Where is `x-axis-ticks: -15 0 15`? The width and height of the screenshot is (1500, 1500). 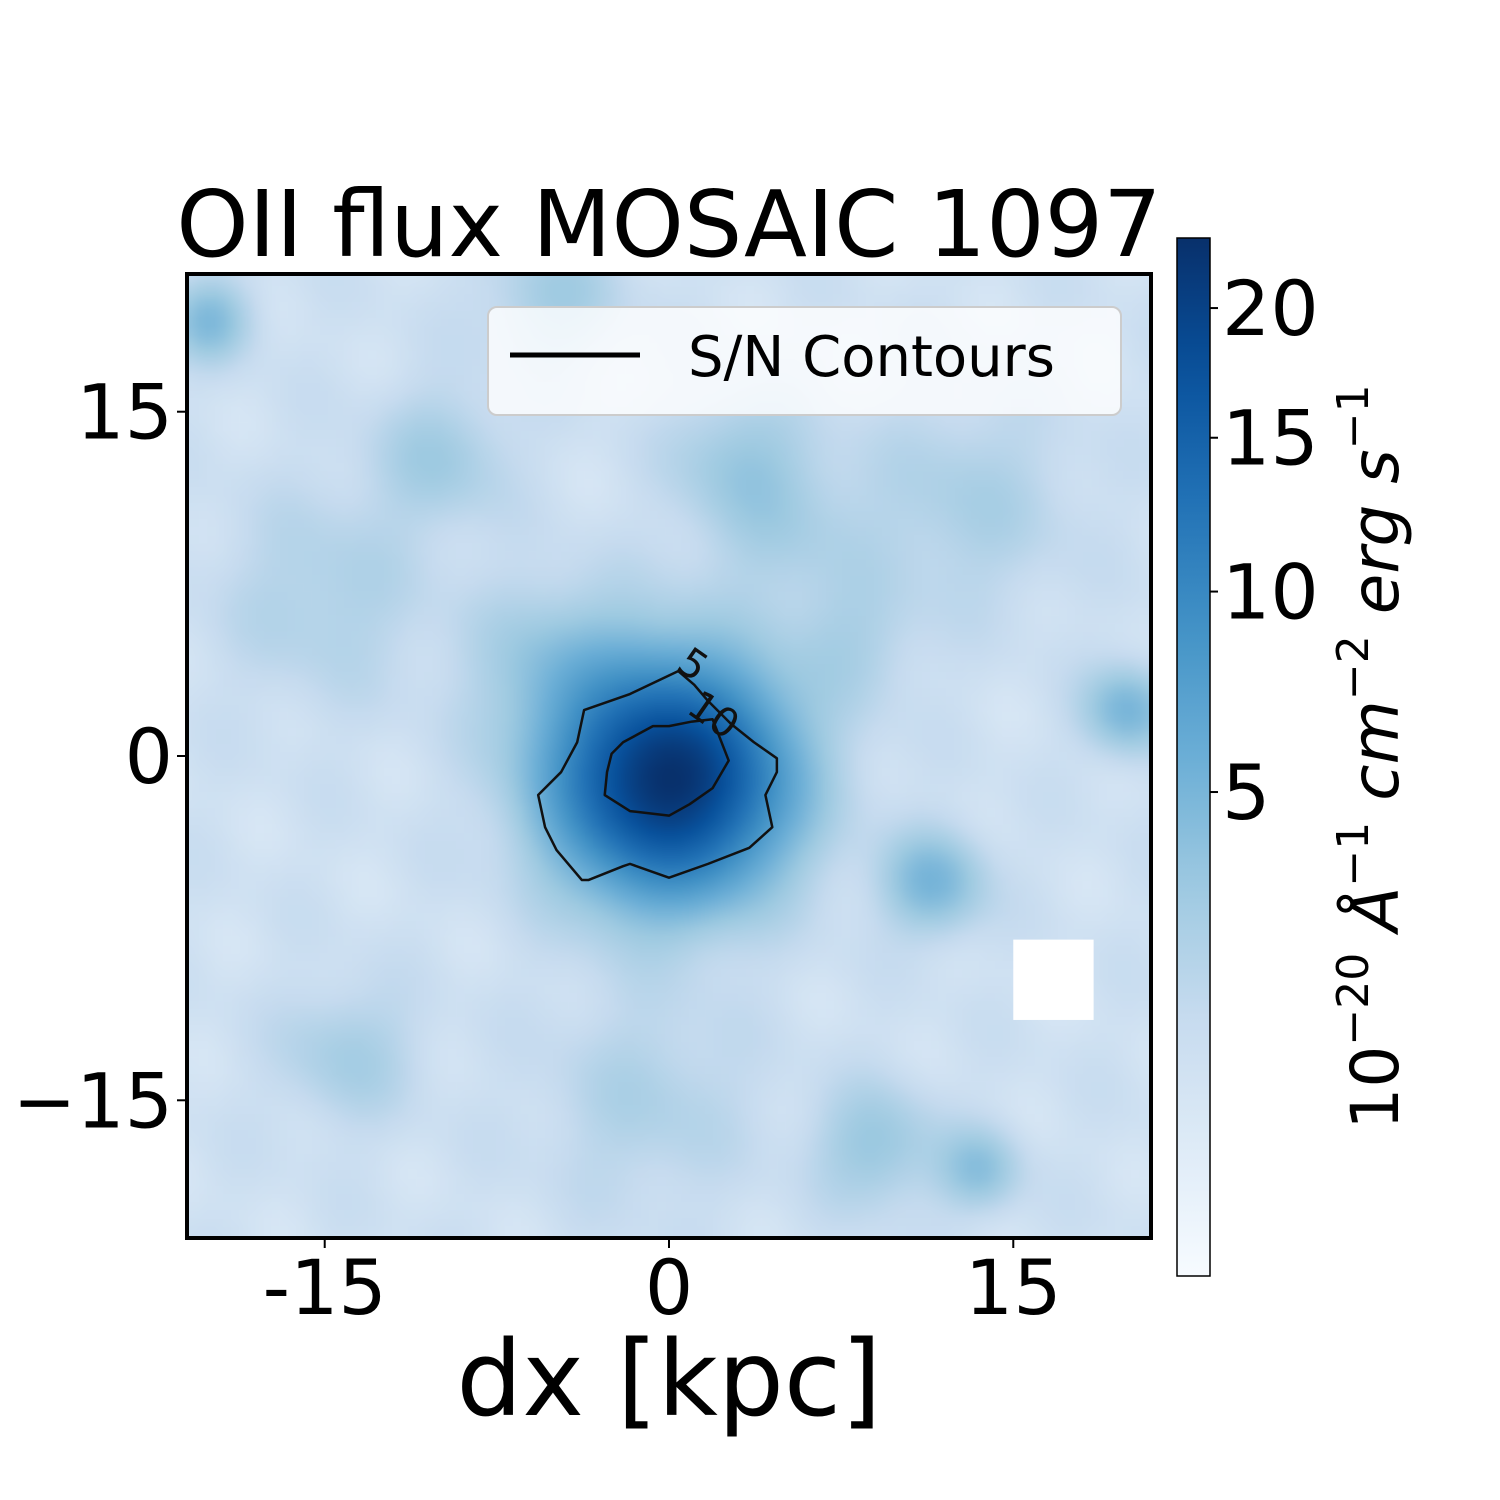 x-axis-ticks: -15 0 15 is located at coordinates (662, 1285).